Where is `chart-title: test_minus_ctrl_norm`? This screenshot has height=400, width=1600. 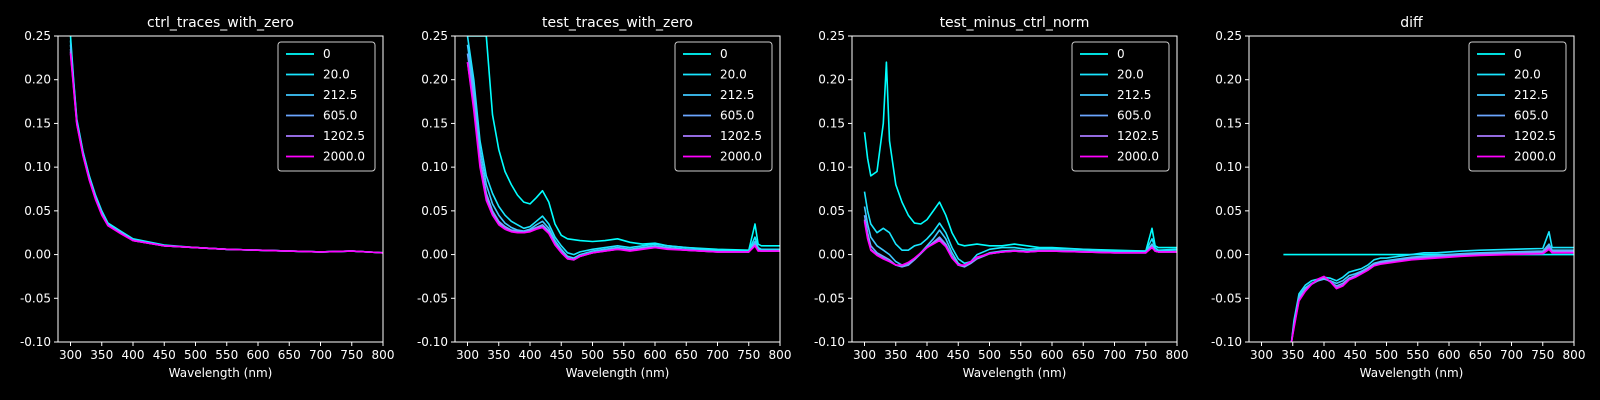 chart-title: test_minus_ctrl_norm is located at coordinates (1015, 23).